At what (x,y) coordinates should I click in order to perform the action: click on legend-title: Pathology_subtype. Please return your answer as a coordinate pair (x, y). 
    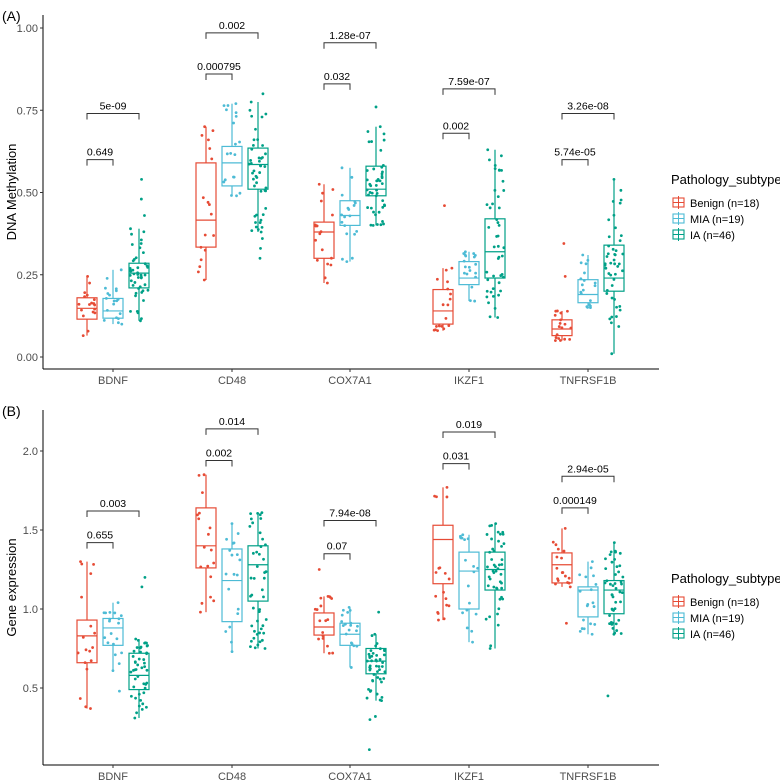
    Looking at the image, I should click on (725, 179).